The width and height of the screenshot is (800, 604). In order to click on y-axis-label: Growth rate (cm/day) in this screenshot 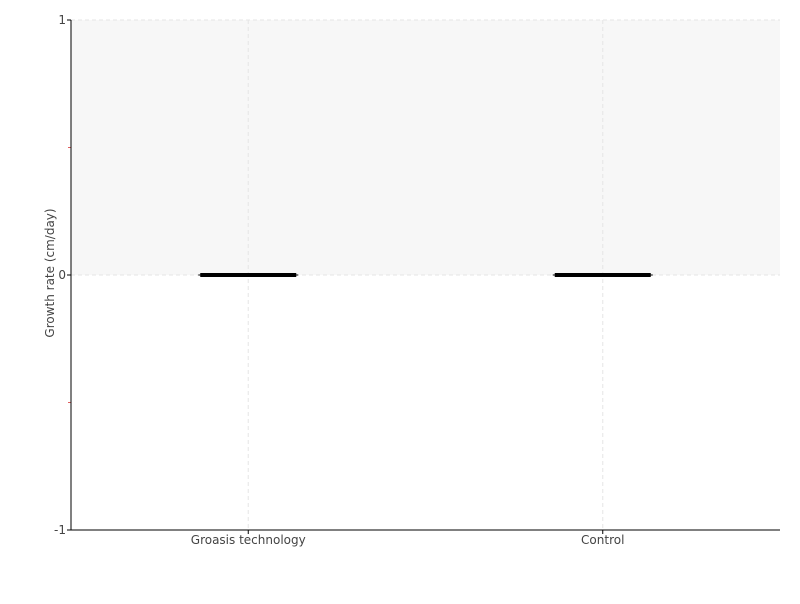, I will do `click(50, 272)`.